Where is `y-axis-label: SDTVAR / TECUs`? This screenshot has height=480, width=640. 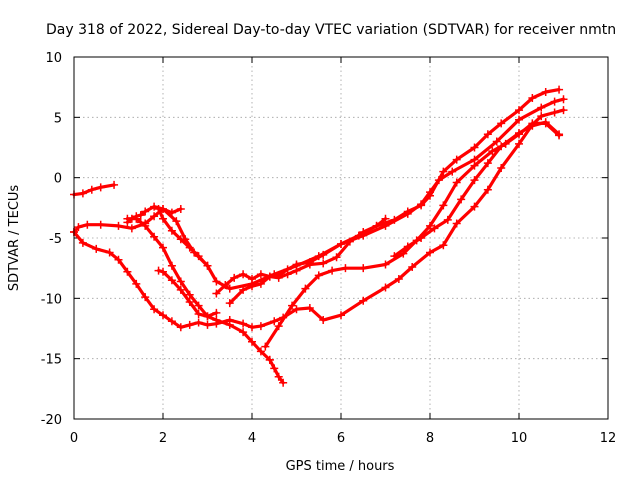
y-axis-label: SDTVAR / TECUs is located at coordinates (14, 238).